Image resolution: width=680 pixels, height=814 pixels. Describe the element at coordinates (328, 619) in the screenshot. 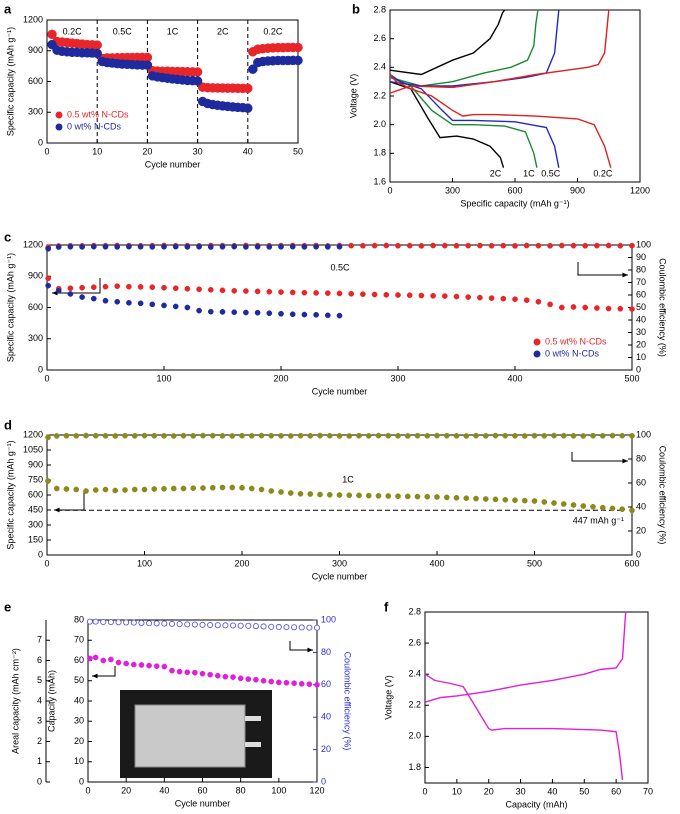

I see `y2-tick-label: 100` at that location.